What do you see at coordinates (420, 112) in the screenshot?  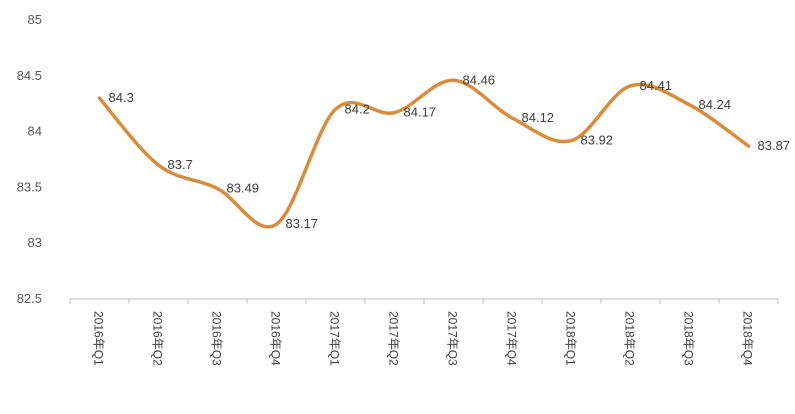 I see `data-label: 84.17` at bounding box center [420, 112].